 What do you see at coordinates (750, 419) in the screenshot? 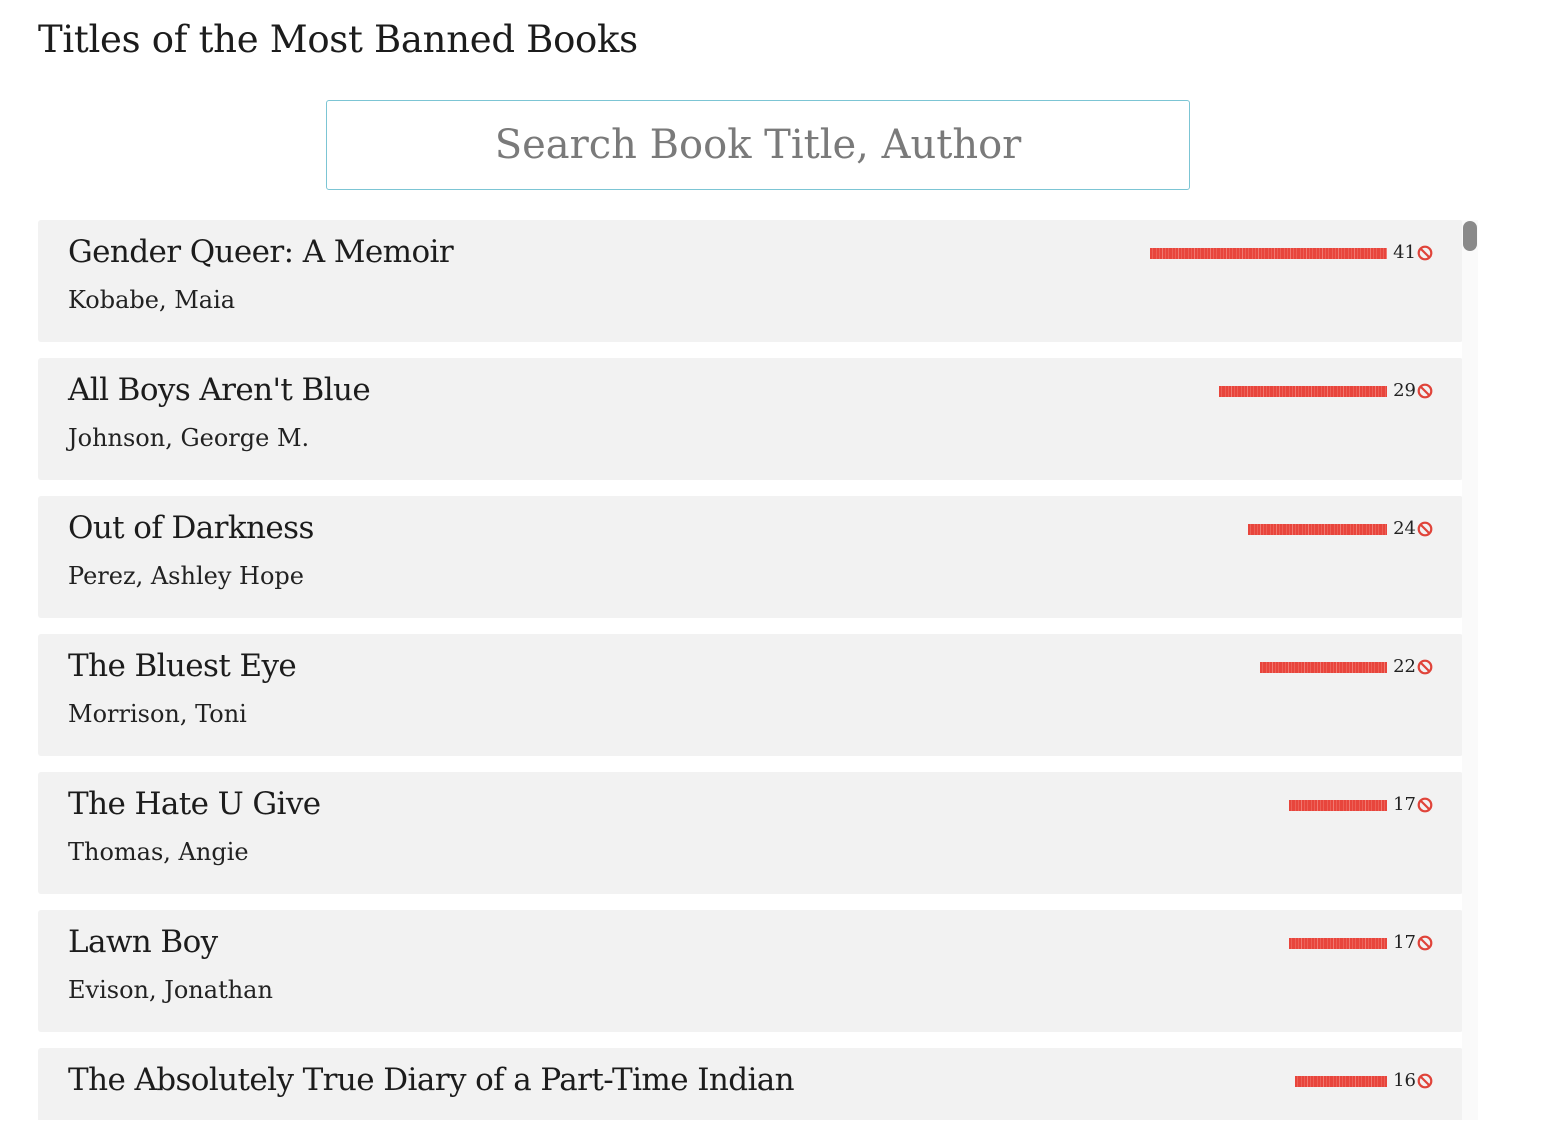
I see `book-card: All Boys Aren't Blue Johnson, George M. 29` at bounding box center [750, 419].